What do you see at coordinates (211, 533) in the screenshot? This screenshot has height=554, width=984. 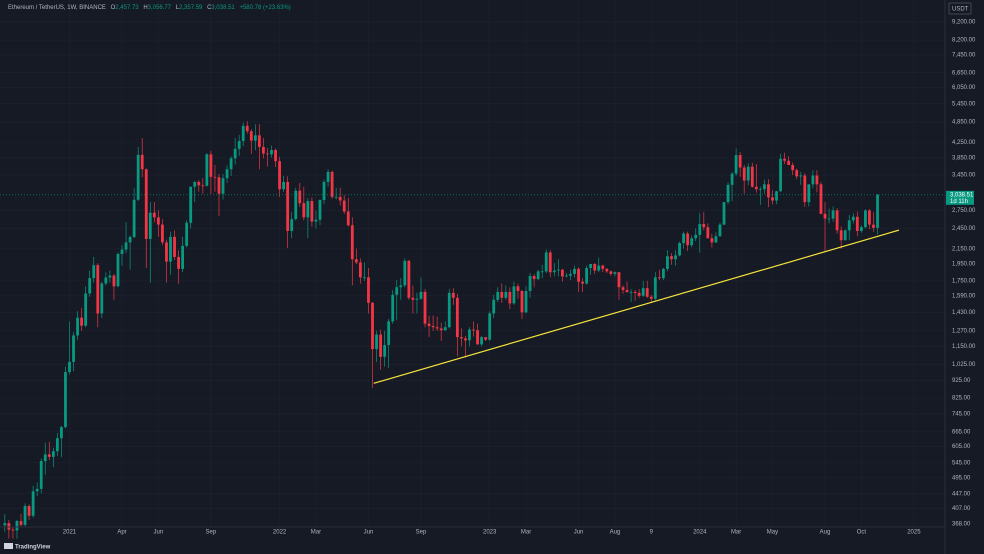 I see `x-tick-label: Sep` at bounding box center [211, 533].